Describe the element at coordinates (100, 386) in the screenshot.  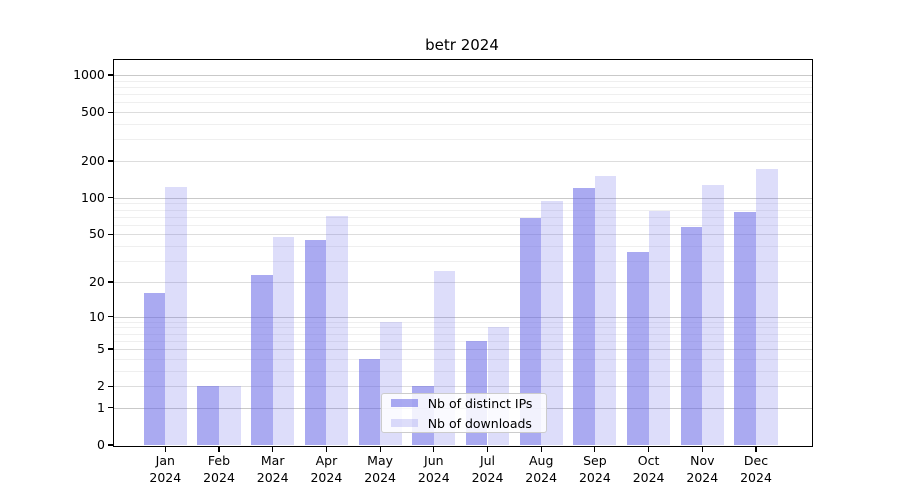
I see `y-tick-label: 2` at that location.